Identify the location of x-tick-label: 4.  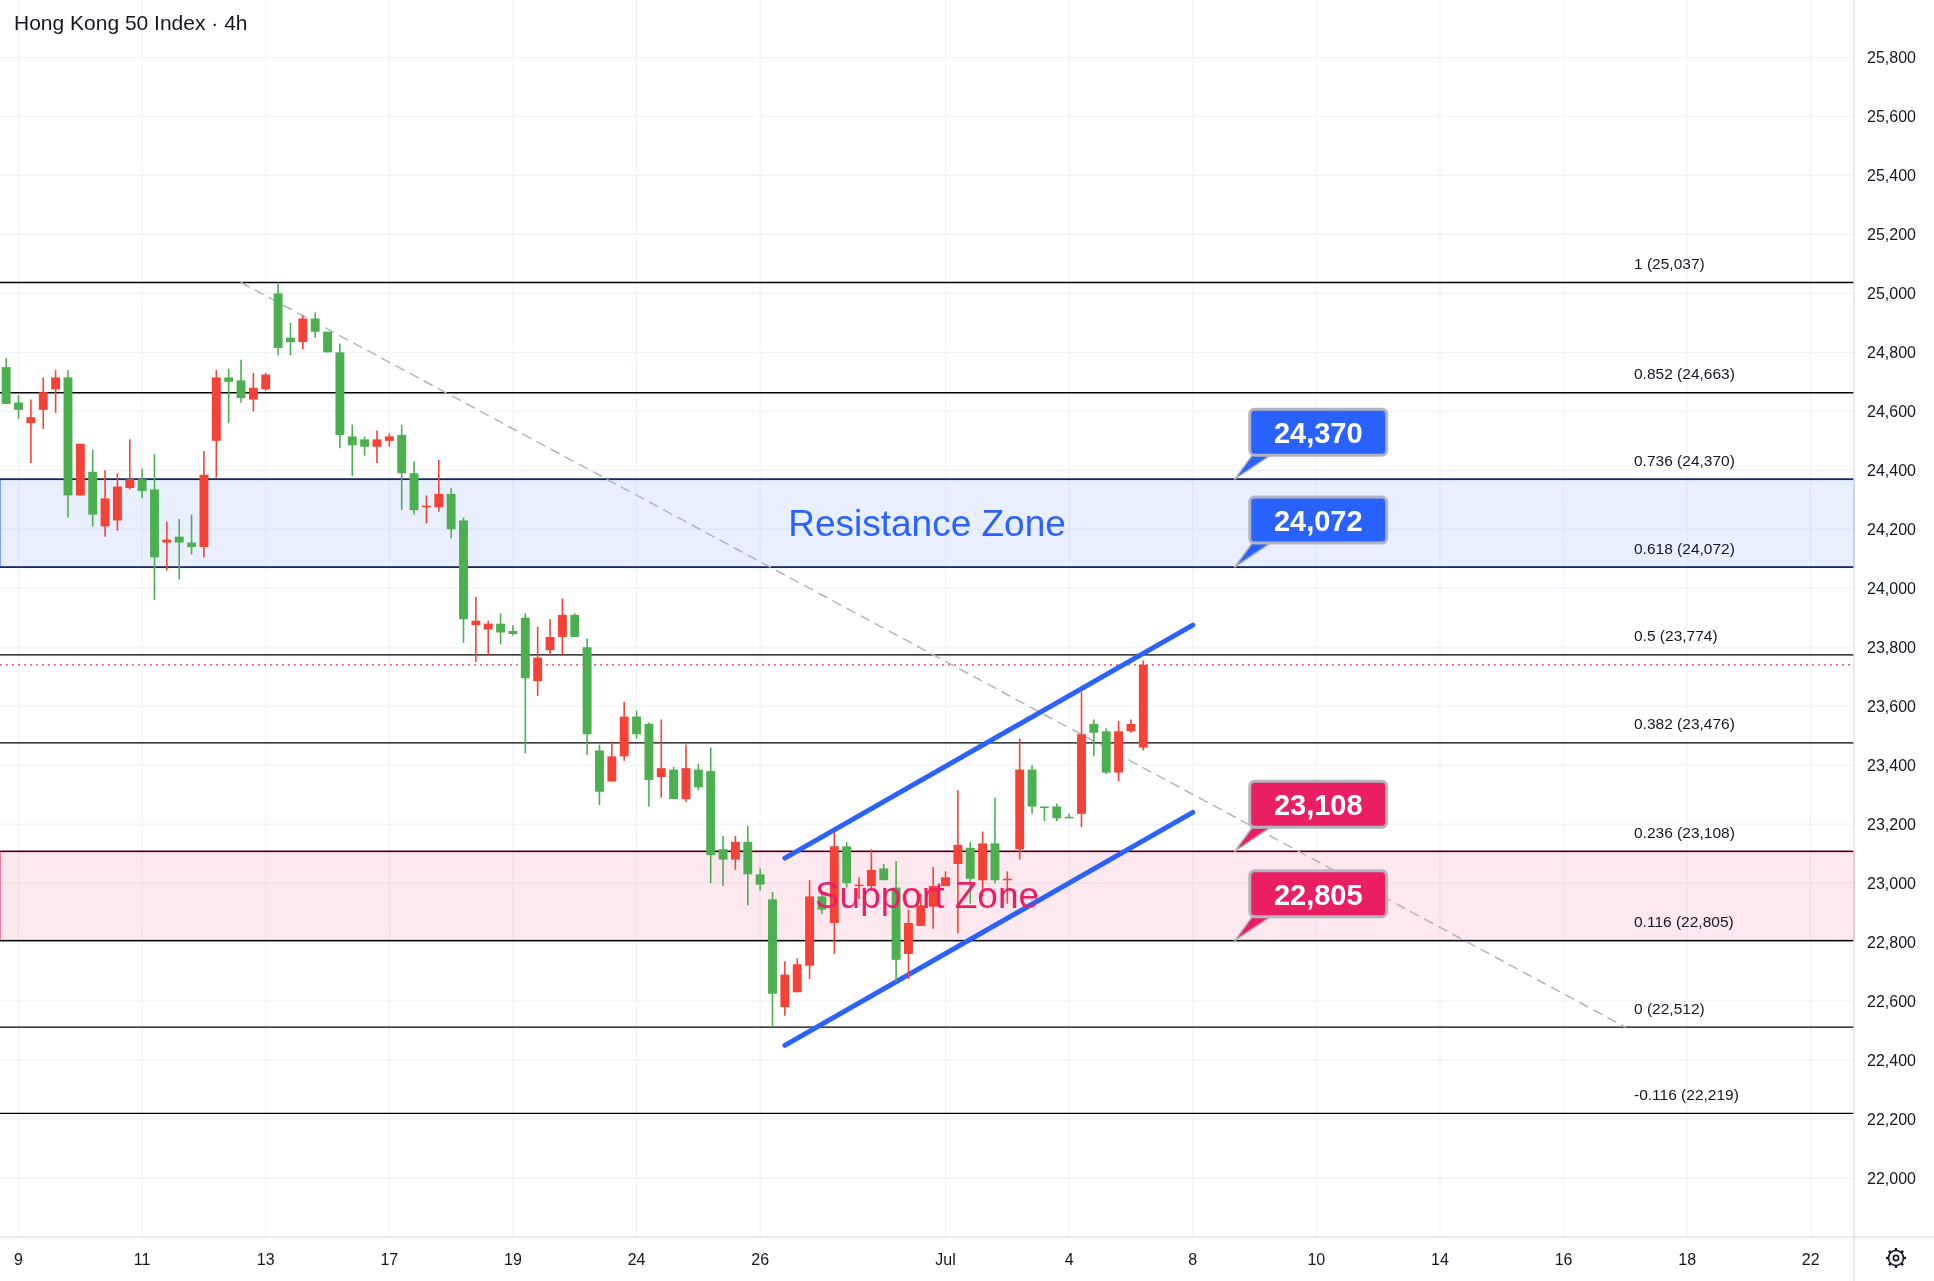
(1069, 1259).